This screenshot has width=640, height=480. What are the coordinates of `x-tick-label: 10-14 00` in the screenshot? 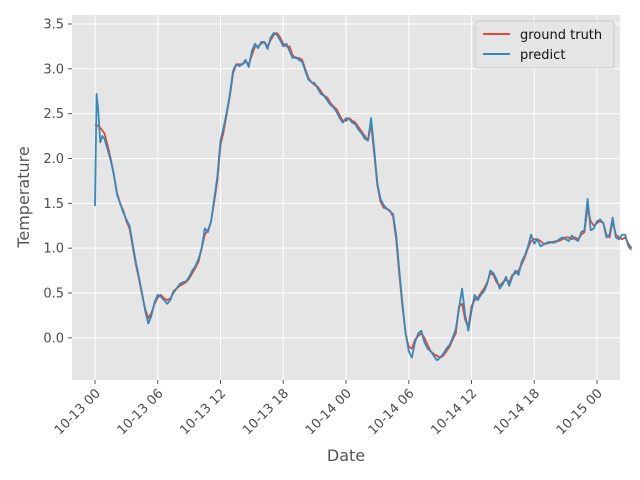 It's located at (329, 412).